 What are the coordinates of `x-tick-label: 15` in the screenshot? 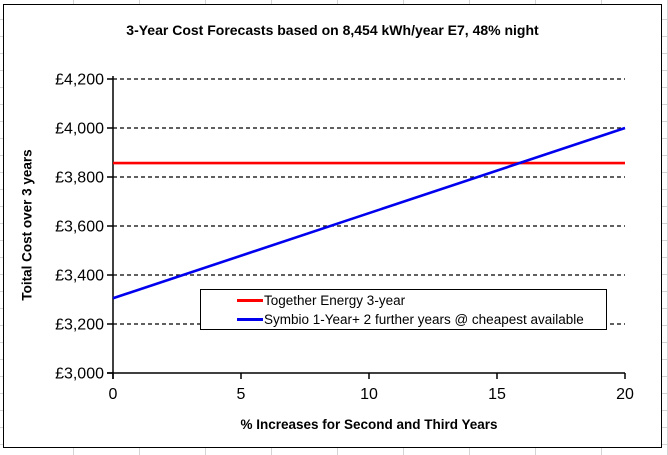 It's located at (497, 394).